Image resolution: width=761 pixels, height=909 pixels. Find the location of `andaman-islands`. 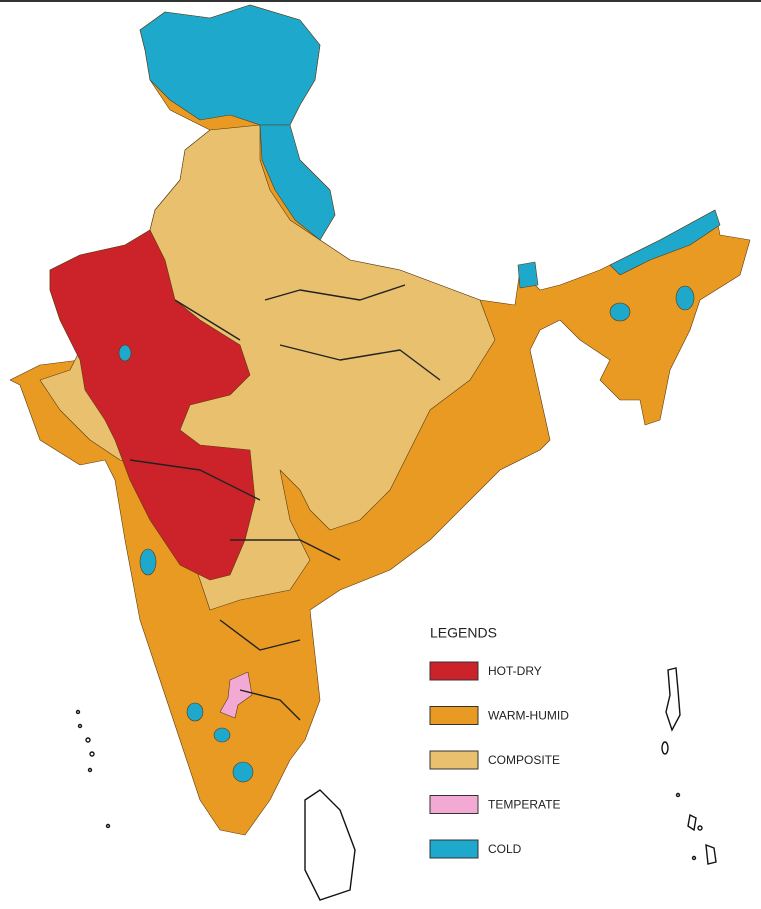

andaman-islands is located at coordinates (689, 766).